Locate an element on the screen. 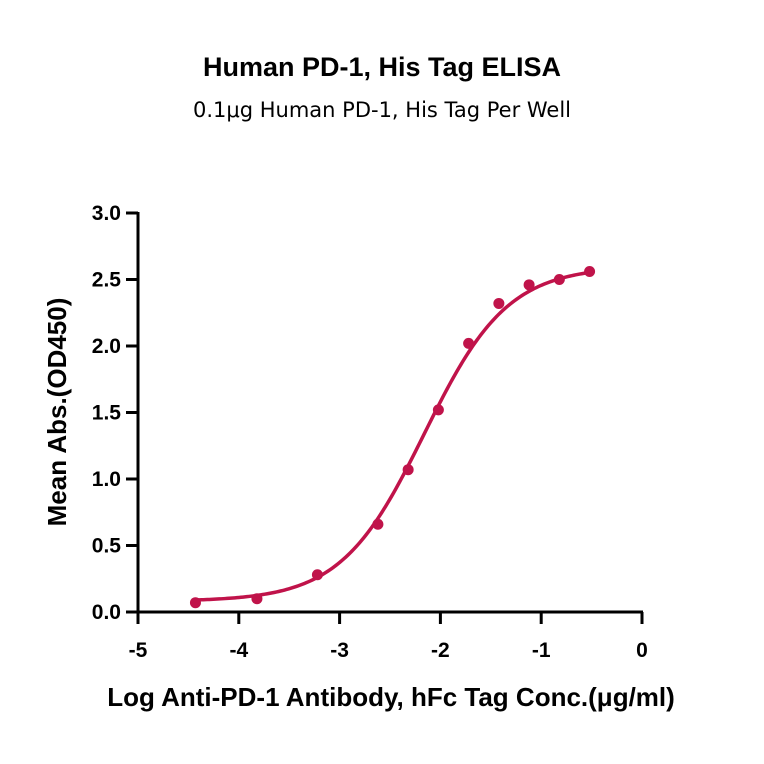 Image resolution: width=764 pixels, height=764 pixels. y-tick-label: 1.0 is located at coordinates (106, 479).